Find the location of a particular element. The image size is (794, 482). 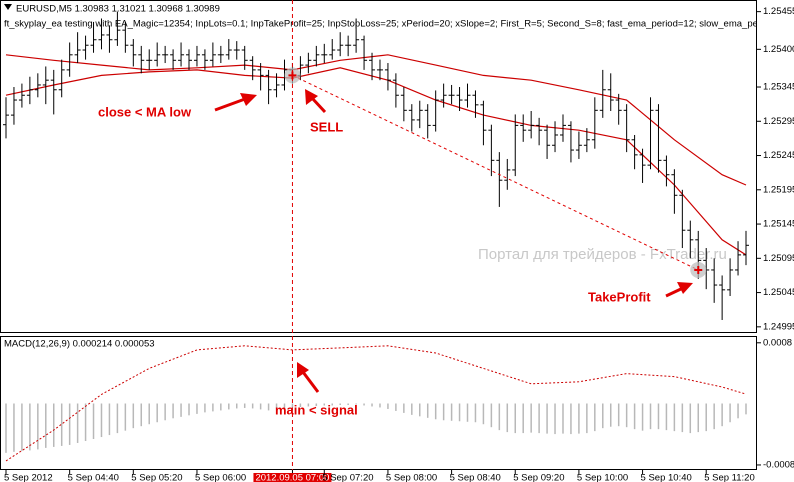

x-tick-label: 5 Sep 08:00 is located at coordinates (411, 477).